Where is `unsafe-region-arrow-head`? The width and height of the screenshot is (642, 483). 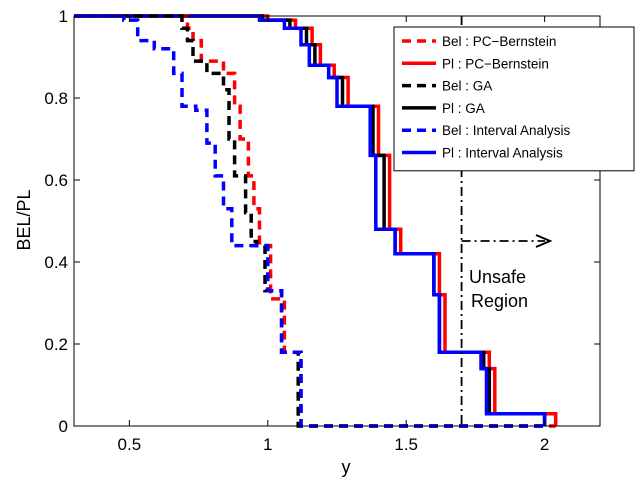 unsafe-region-arrow-head is located at coordinates (544, 241).